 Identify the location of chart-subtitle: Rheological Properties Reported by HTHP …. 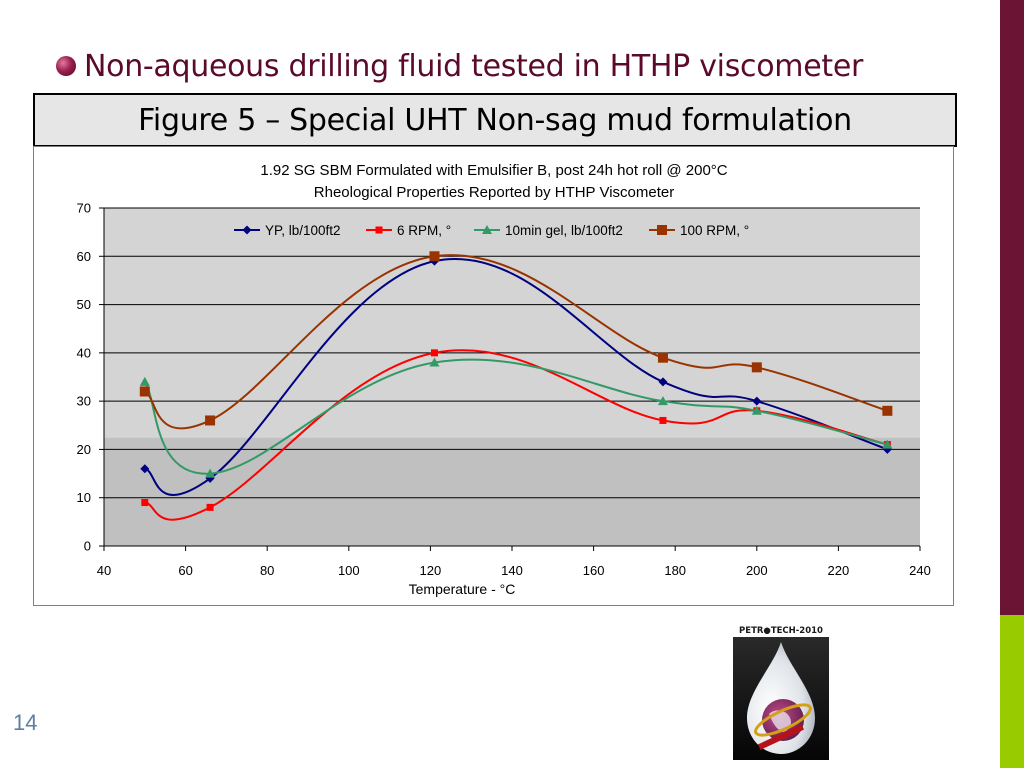
(494, 192).